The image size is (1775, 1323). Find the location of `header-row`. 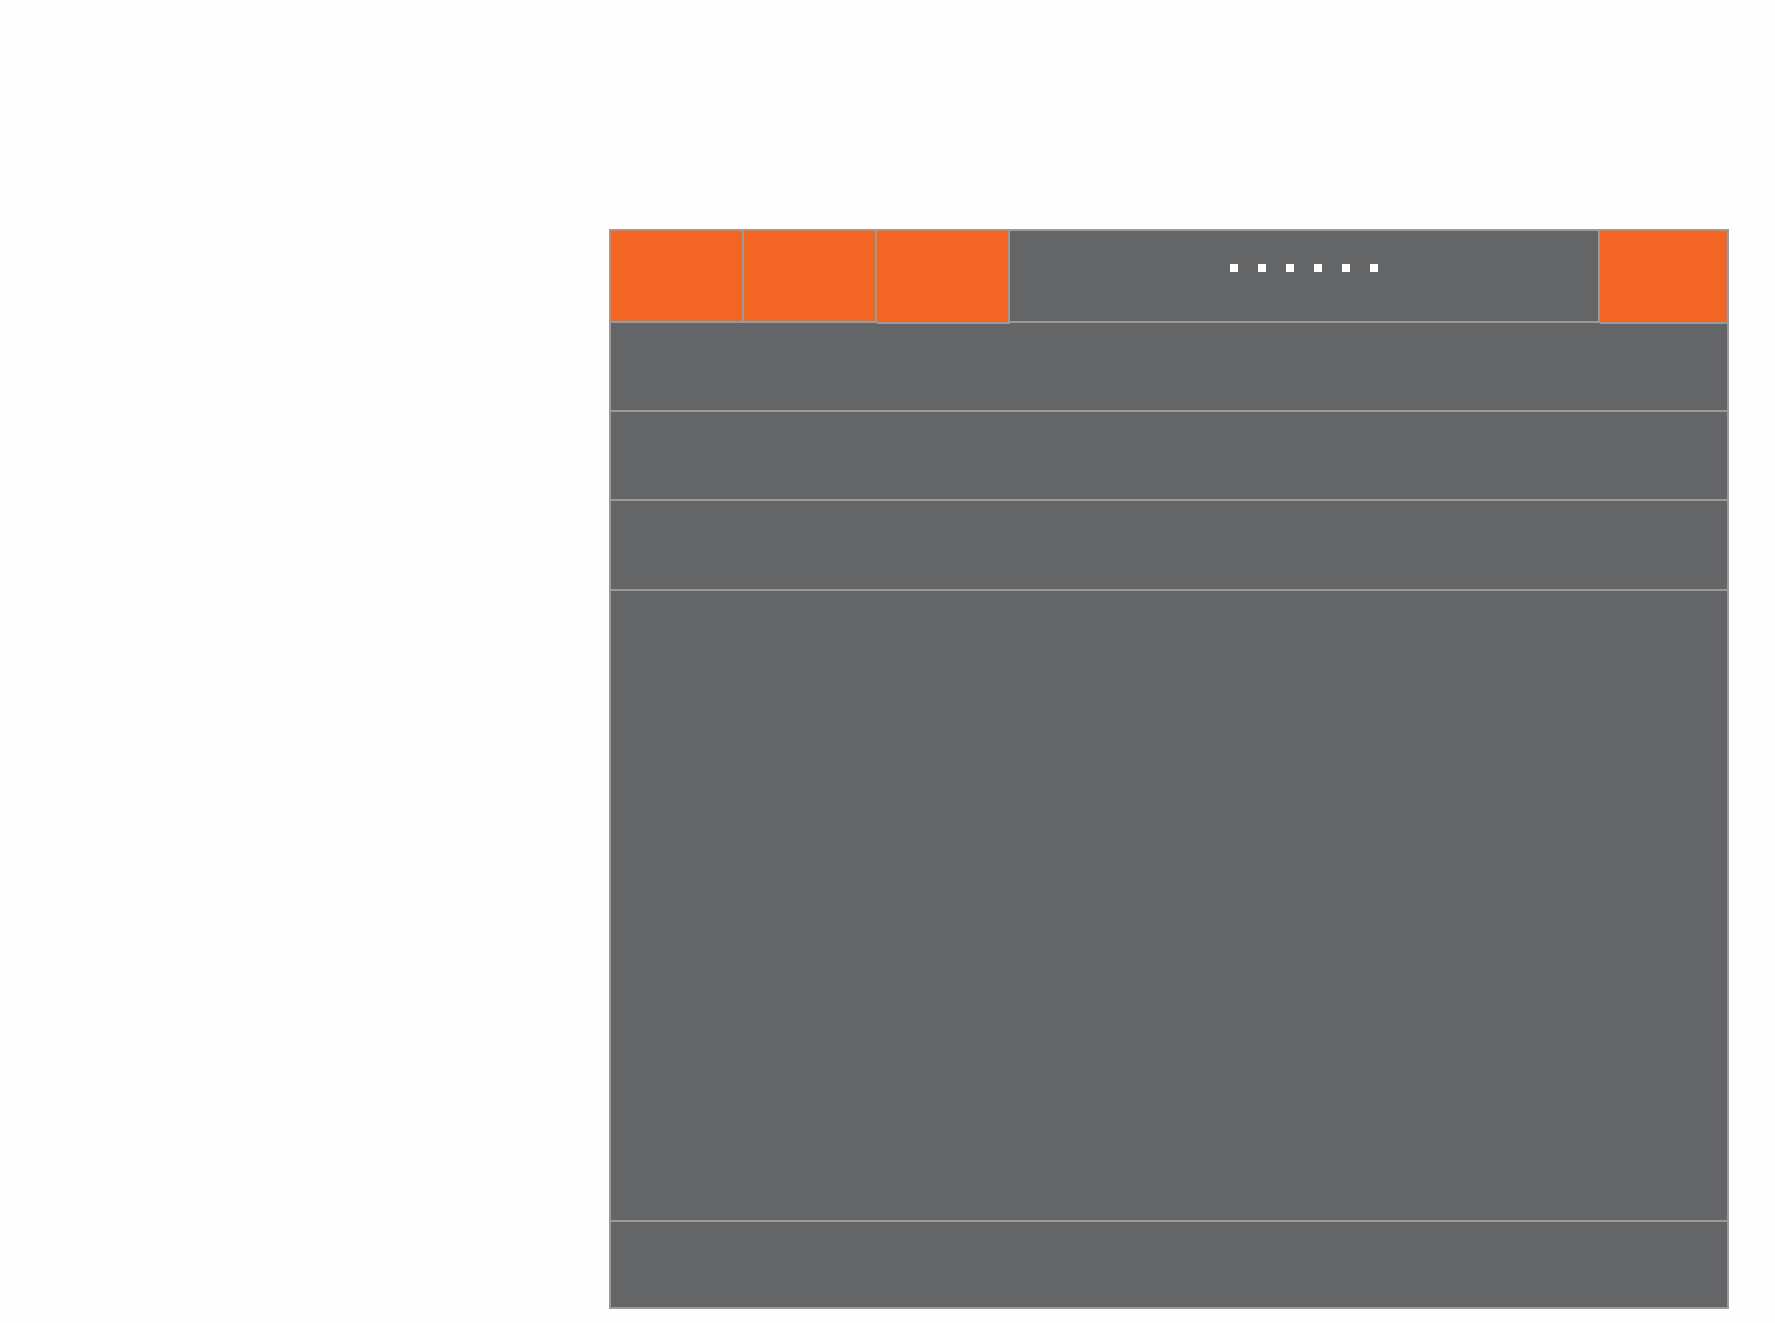

header-row is located at coordinates (1169, 277).